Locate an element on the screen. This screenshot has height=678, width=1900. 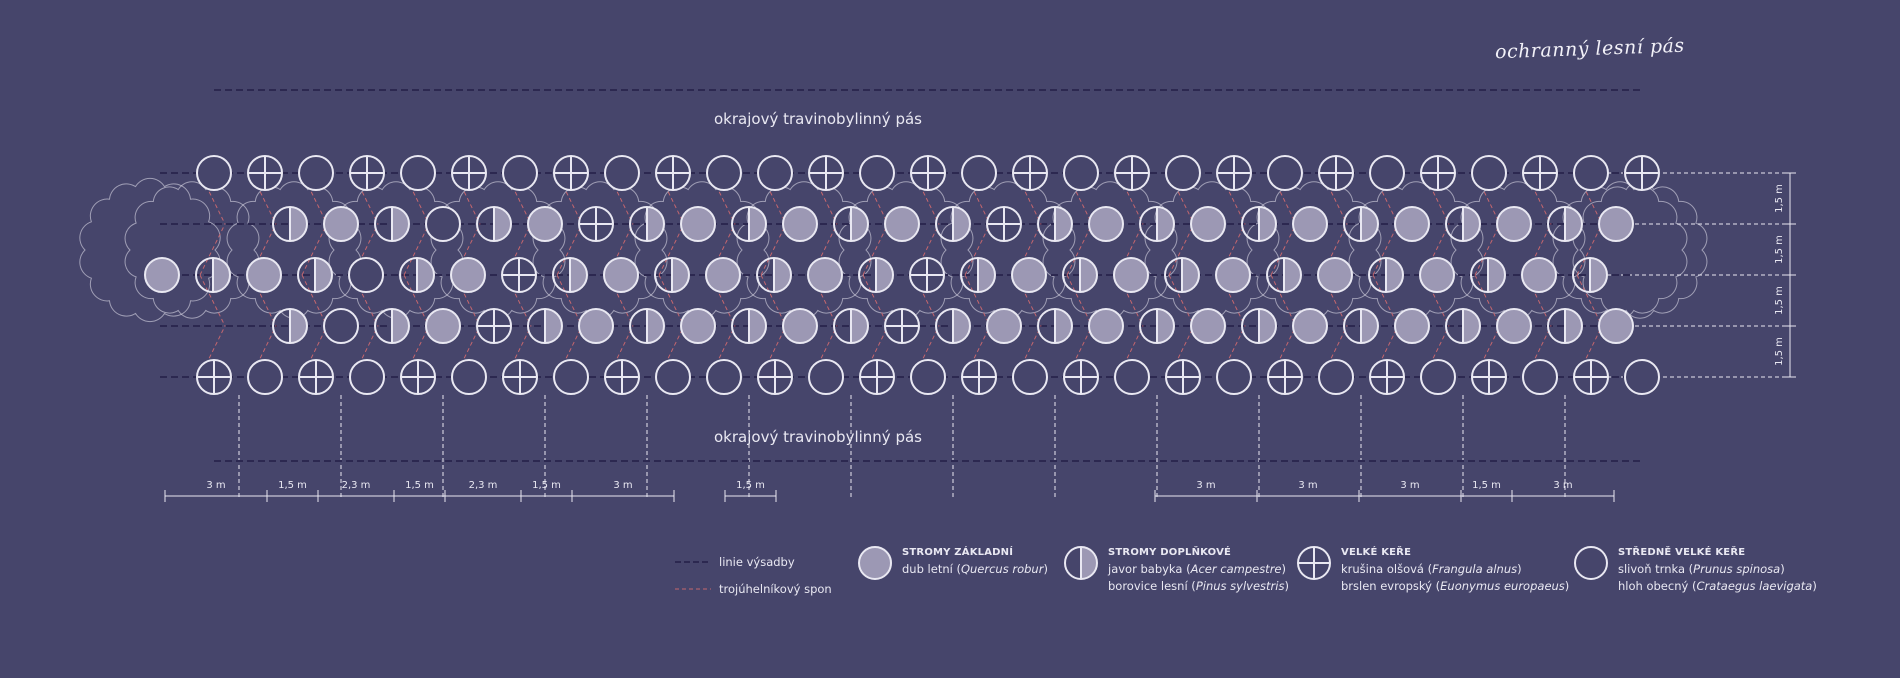
dimension-right-label: 3 m is located at coordinates (1562, 485).